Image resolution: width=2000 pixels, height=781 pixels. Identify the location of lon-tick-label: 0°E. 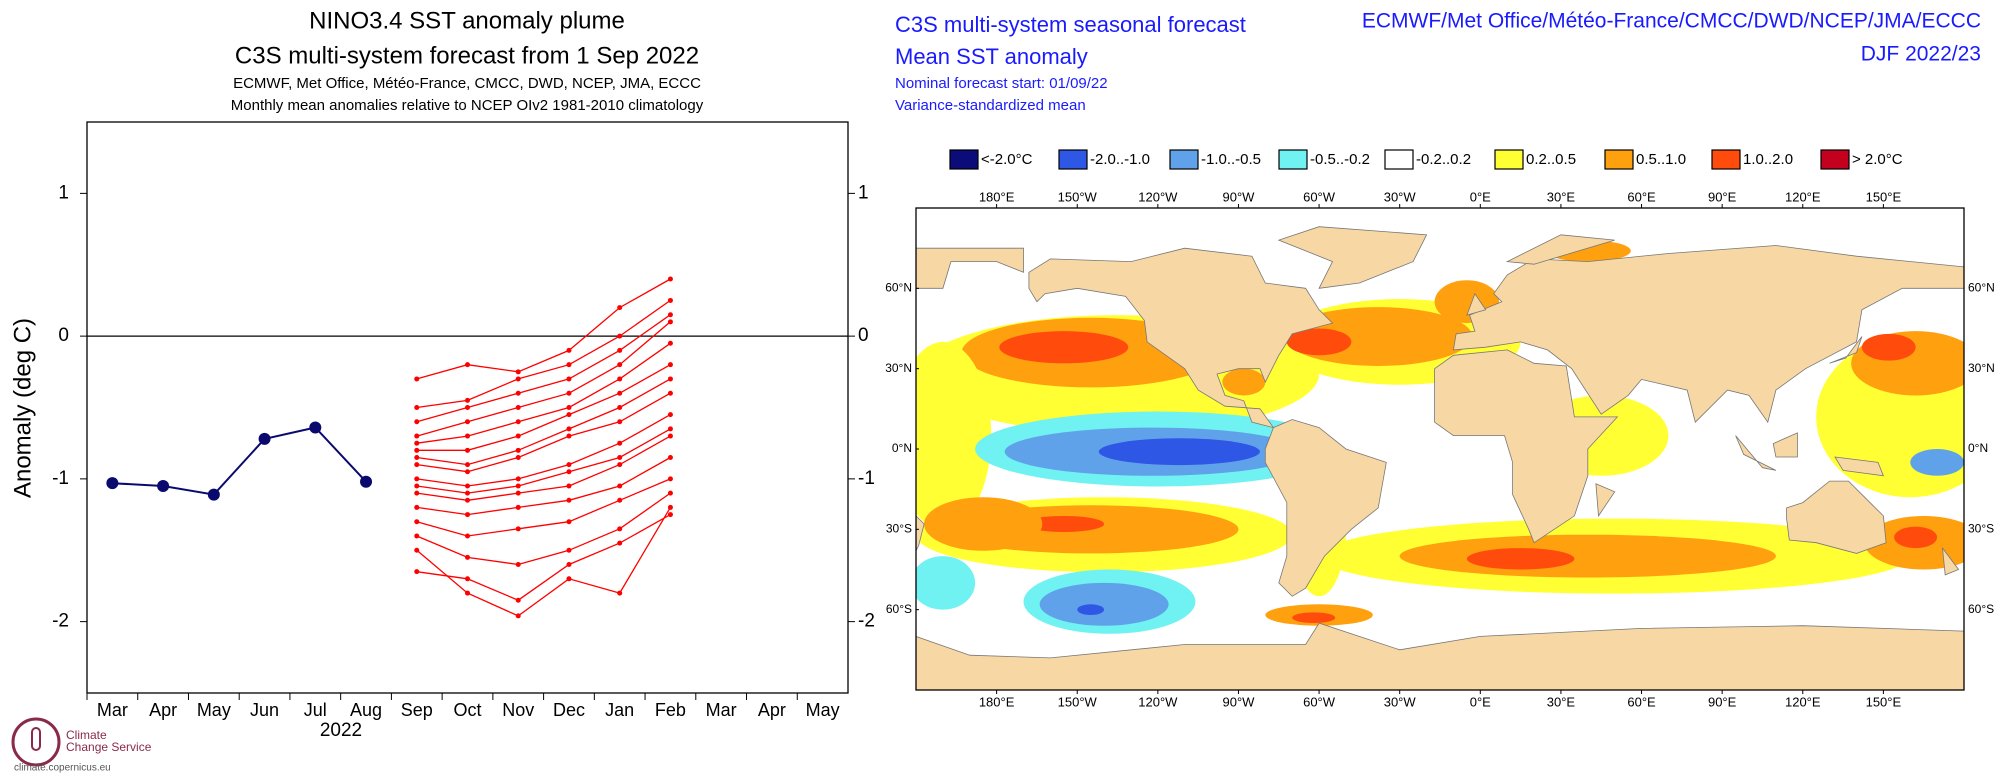
(1480, 196).